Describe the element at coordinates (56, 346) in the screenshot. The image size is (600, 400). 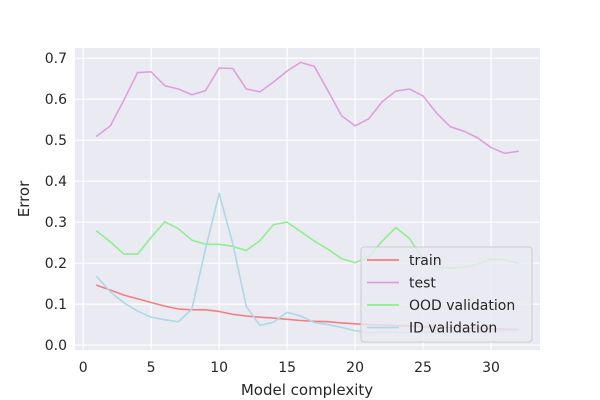
I see `y-tick-label: 0.0` at that location.